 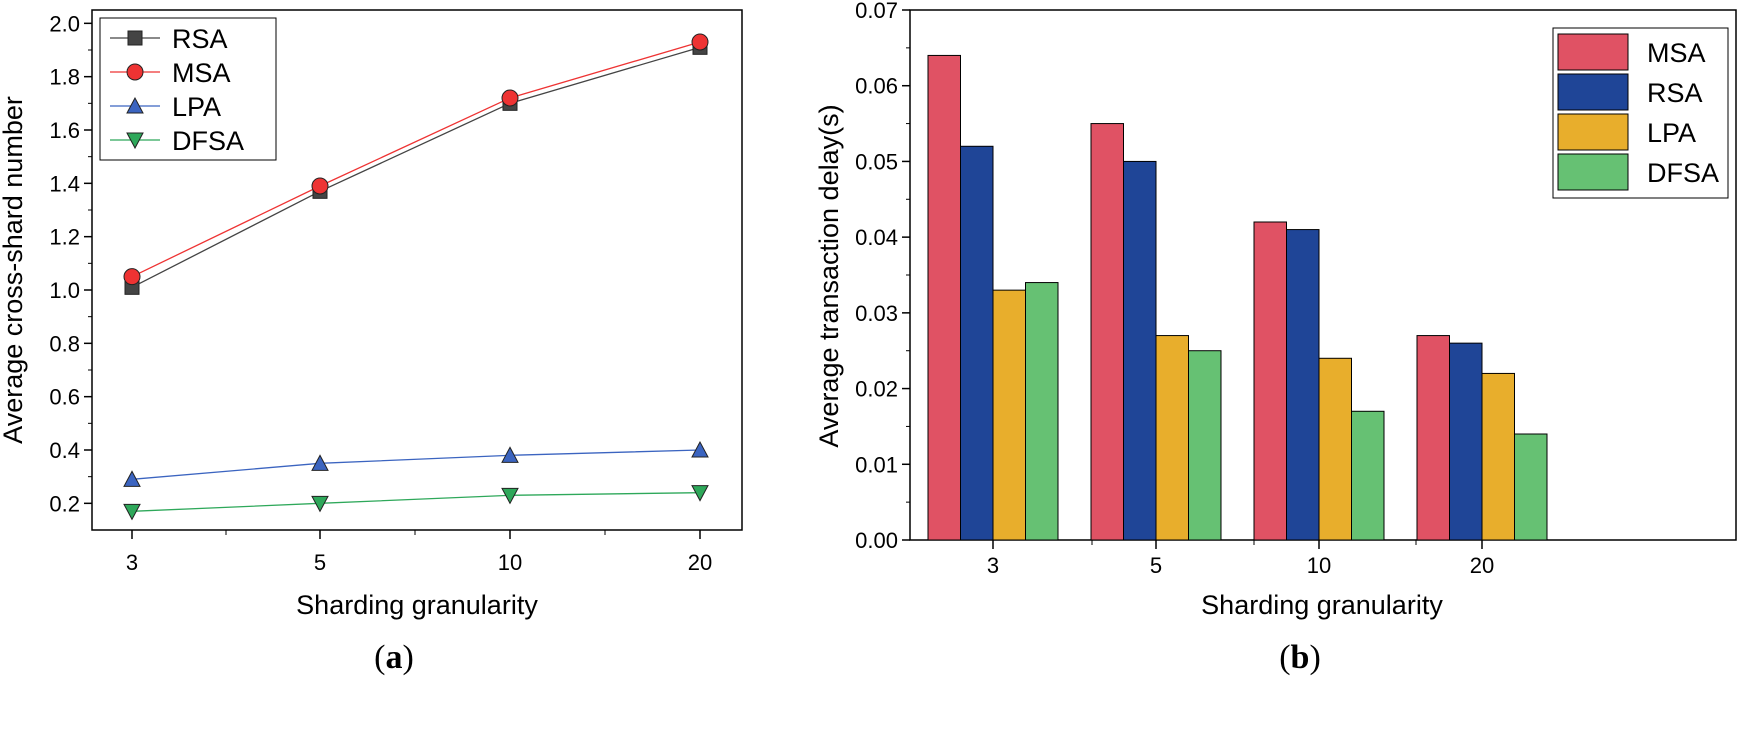 What do you see at coordinates (64, 290) in the screenshot?
I see `y-tick-label-a: 1.0` at bounding box center [64, 290].